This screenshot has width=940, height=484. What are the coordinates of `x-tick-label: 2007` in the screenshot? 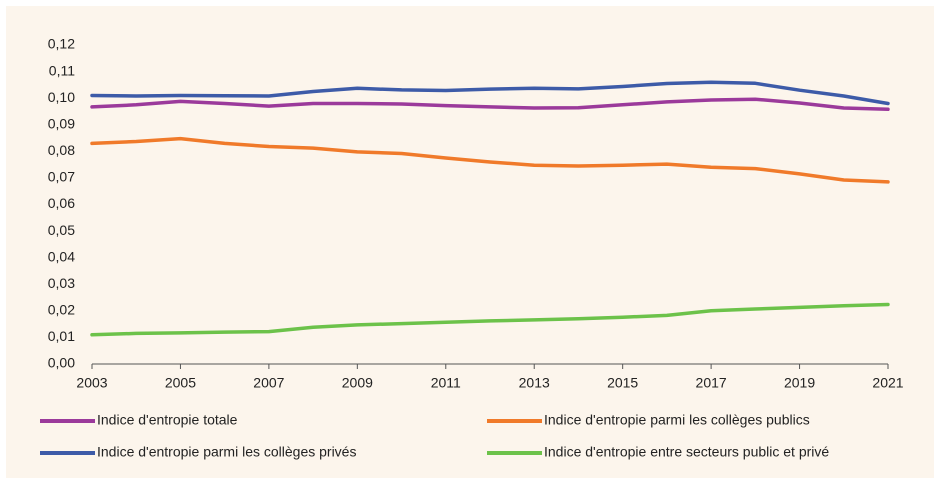 It's located at (268, 383).